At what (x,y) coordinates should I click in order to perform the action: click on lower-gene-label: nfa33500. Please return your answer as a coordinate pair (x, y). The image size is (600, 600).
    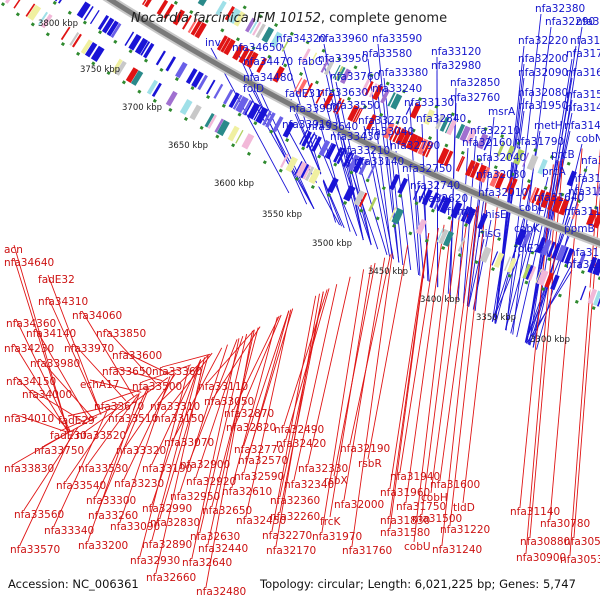
    Looking at the image, I should click on (157, 387).